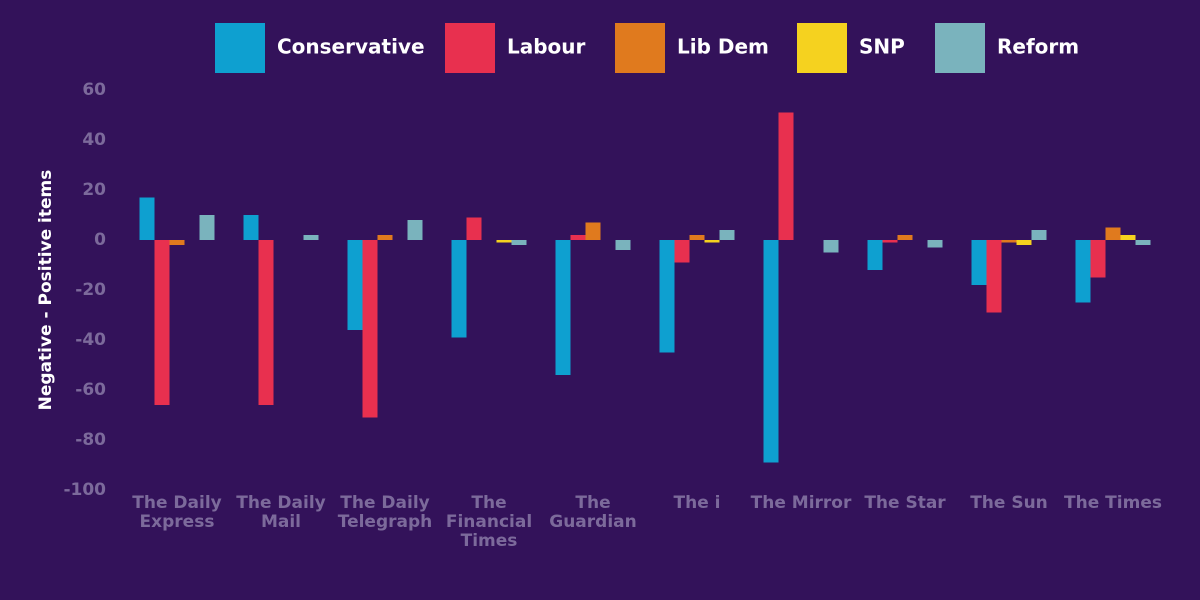 The image size is (1200, 600). Describe the element at coordinates (801, 503) in the screenshot. I see `x-tick-label: The Mirror` at that location.